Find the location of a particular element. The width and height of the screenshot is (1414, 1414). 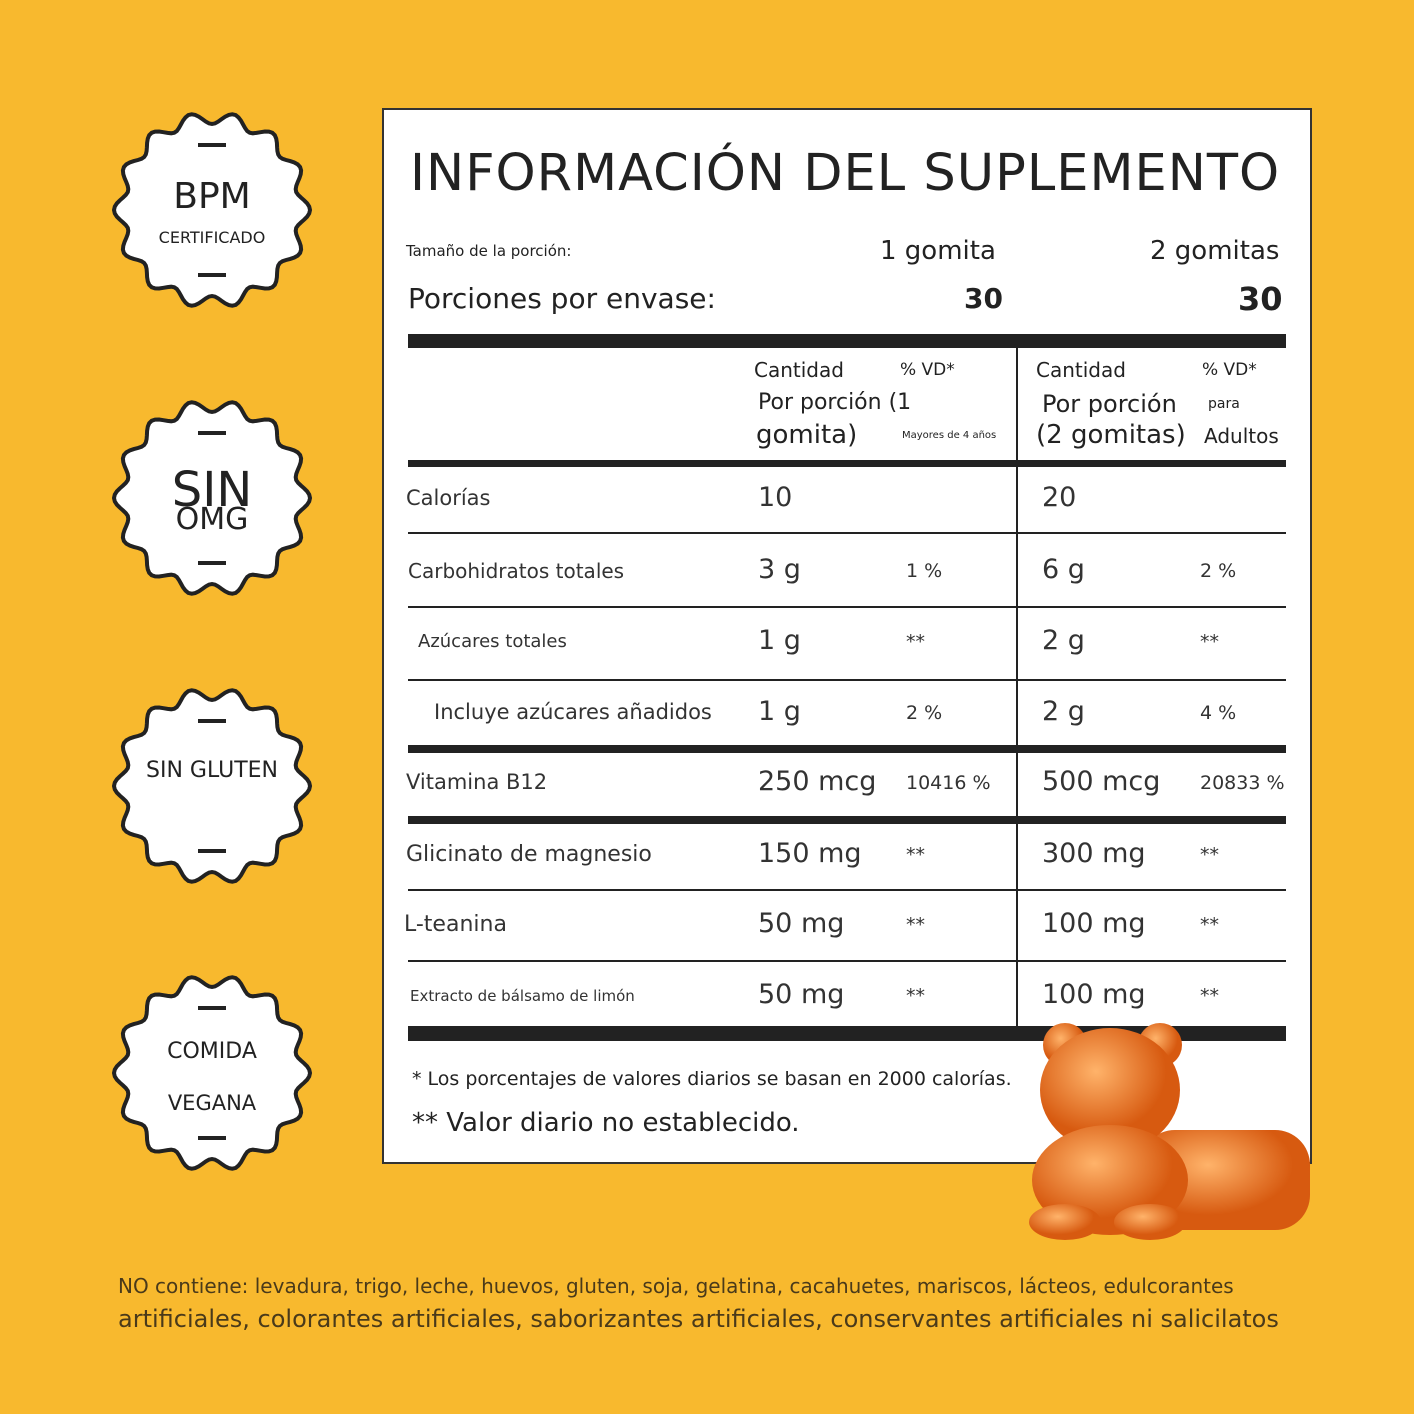

badge-subtitle: VEGANA is located at coordinates (212, 1103).